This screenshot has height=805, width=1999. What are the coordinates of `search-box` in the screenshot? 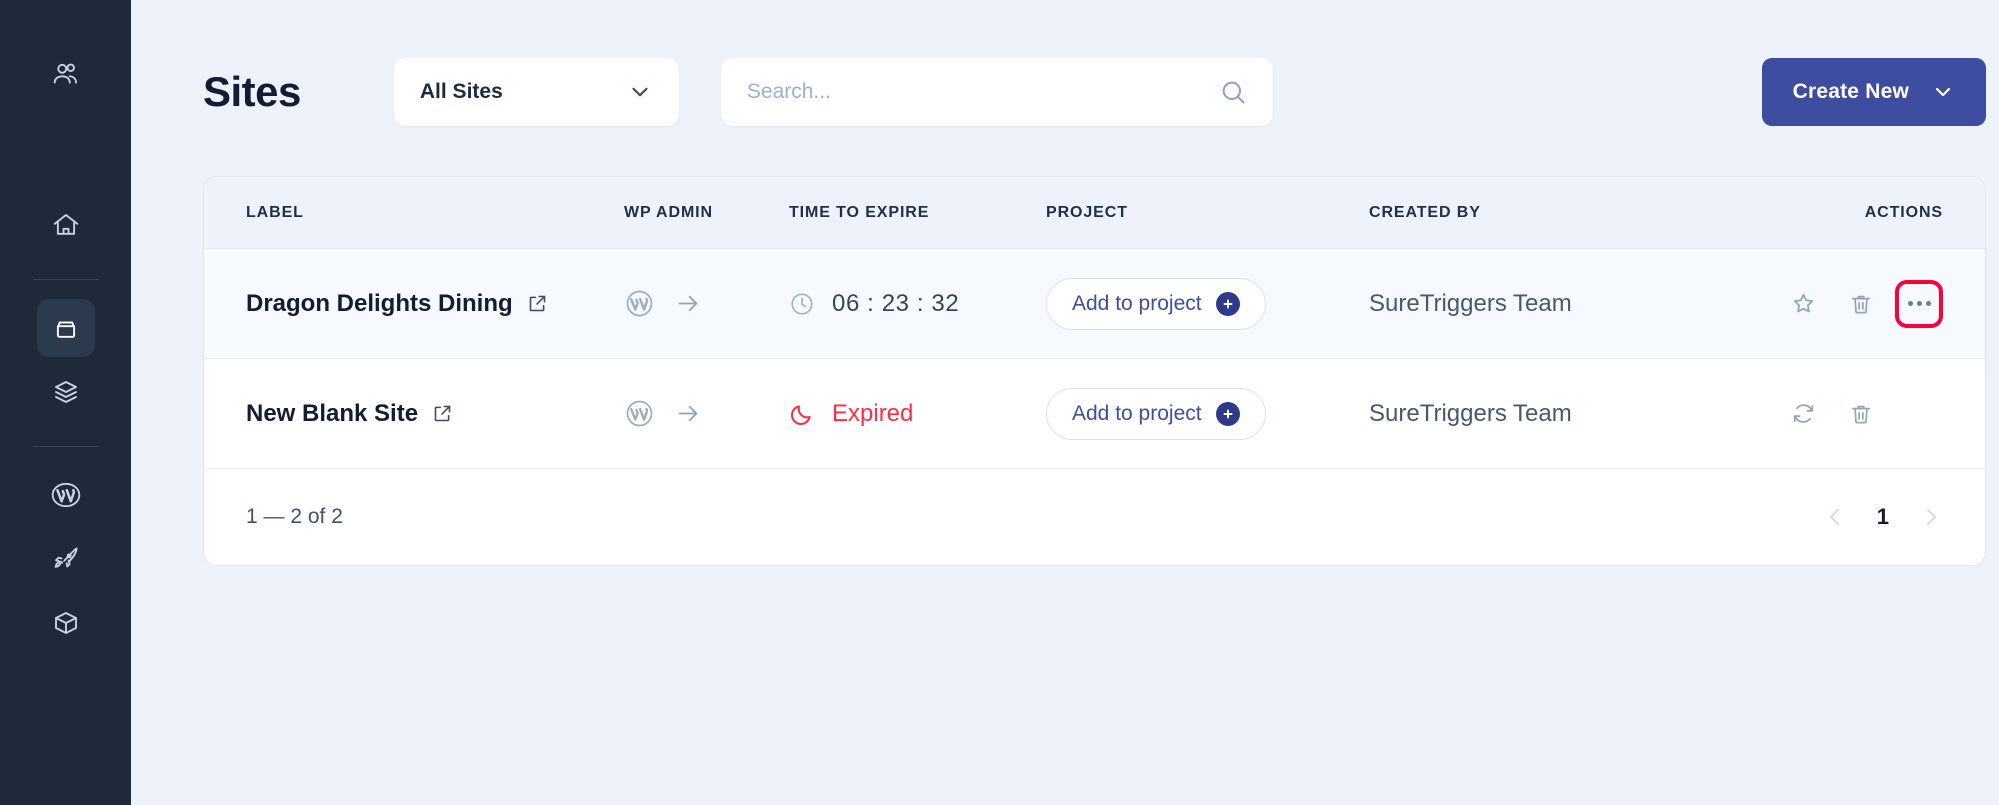 It's located at (996, 92).